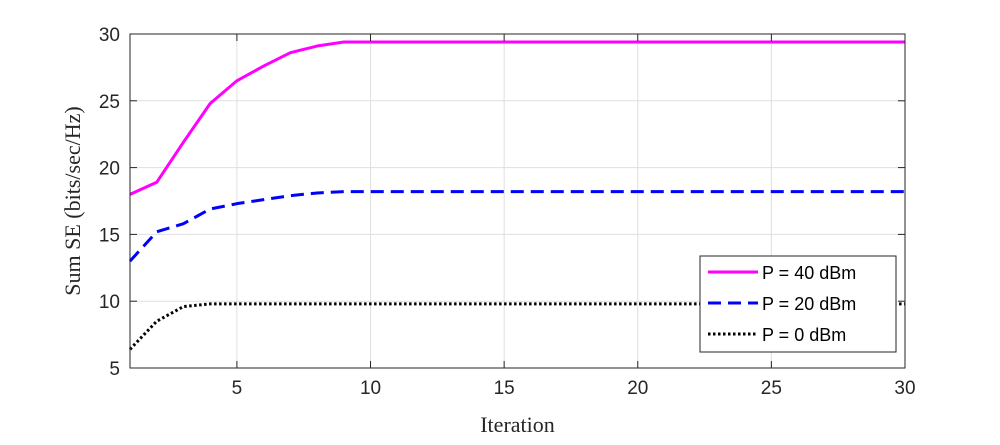  I want to click on y-tick-label: 30, so click(109, 35).